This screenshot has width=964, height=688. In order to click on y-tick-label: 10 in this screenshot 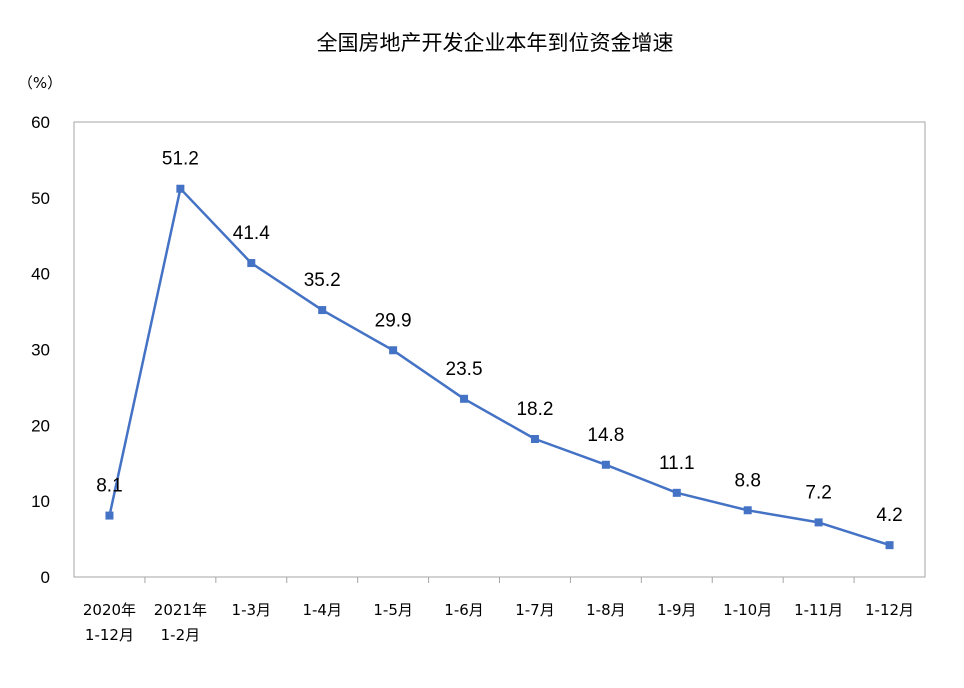, I will do `click(40, 501)`.